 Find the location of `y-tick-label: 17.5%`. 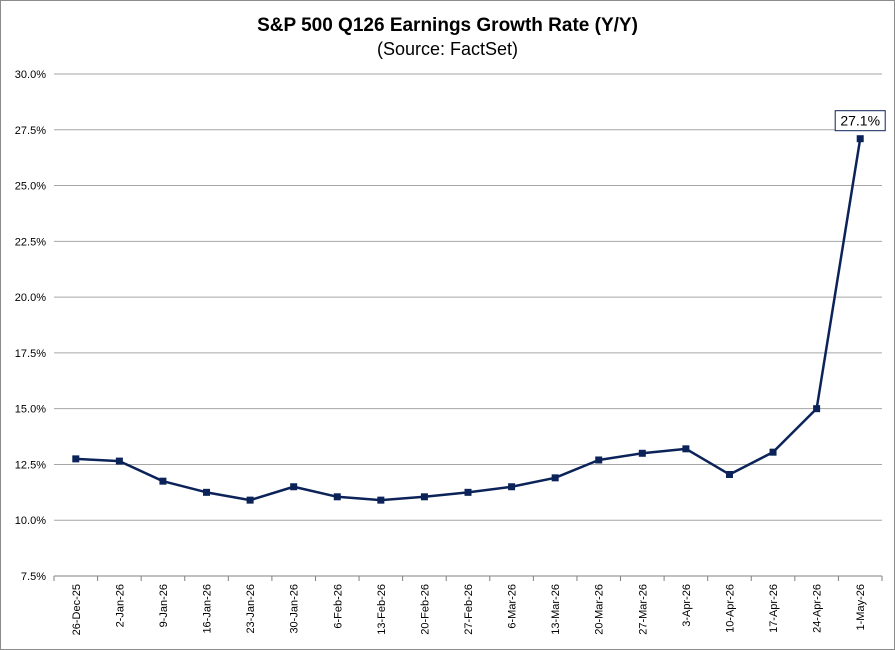

y-tick-label: 17.5% is located at coordinates (30, 354).